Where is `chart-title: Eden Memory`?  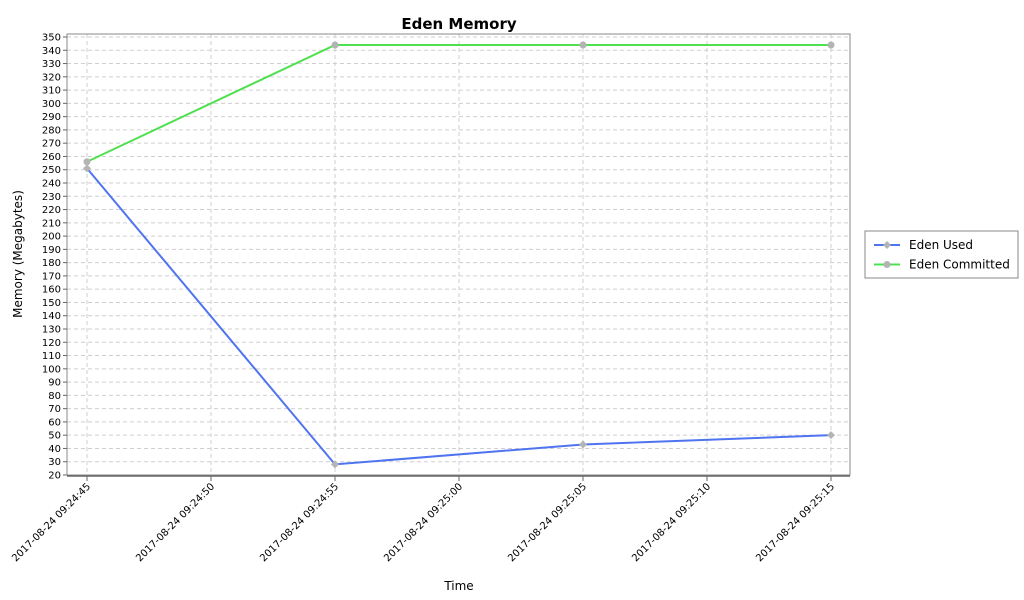
chart-title: Eden Memory is located at coordinates (458, 24).